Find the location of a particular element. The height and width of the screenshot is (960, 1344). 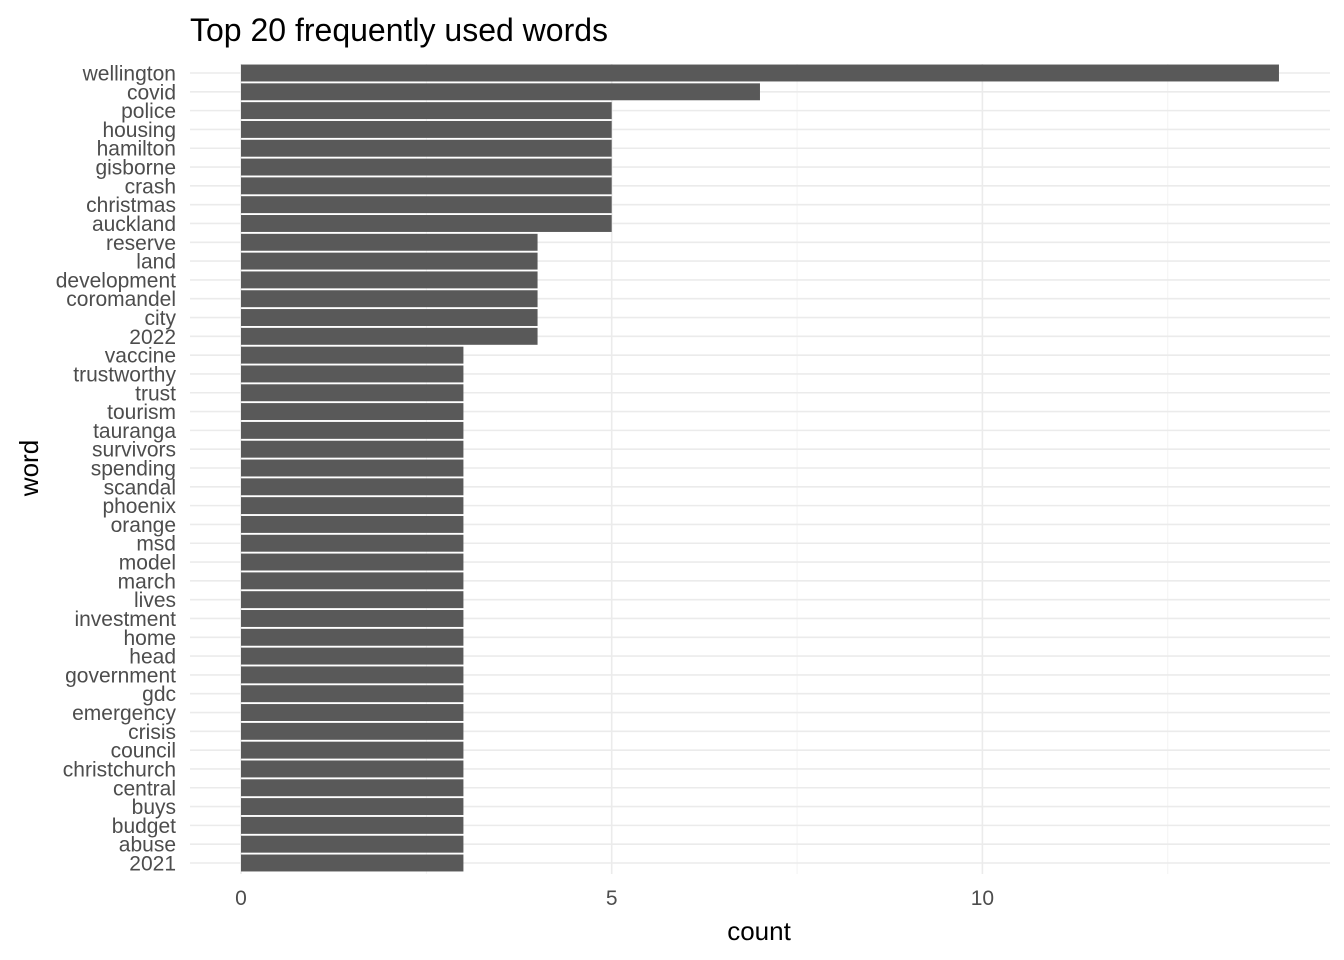

y-tick-label: vaccine is located at coordinates (140, 356).